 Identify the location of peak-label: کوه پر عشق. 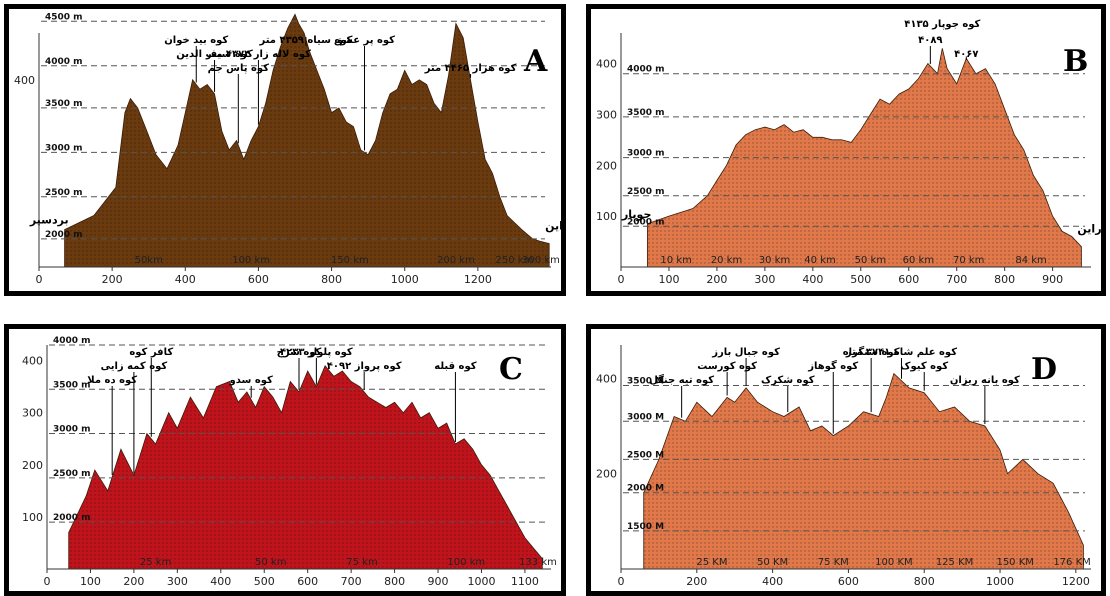
(364, 40).